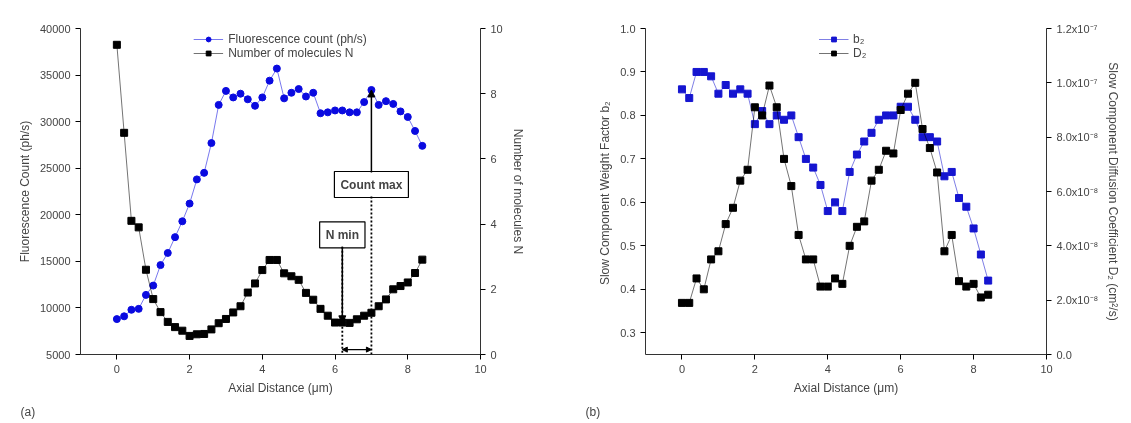 The image size is (1131, 423). What do you see at coordinates (297, 39) in the screenshot?
I see `legend-label: Fluorescence count (ph/s)` at bounding box center [297, 39].